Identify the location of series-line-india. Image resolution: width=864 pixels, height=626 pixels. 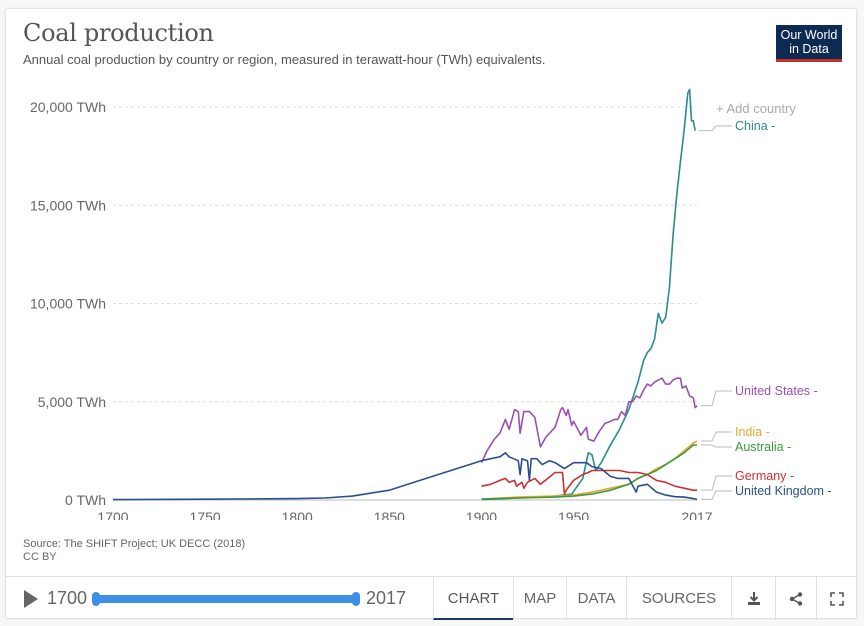
(589, 470).